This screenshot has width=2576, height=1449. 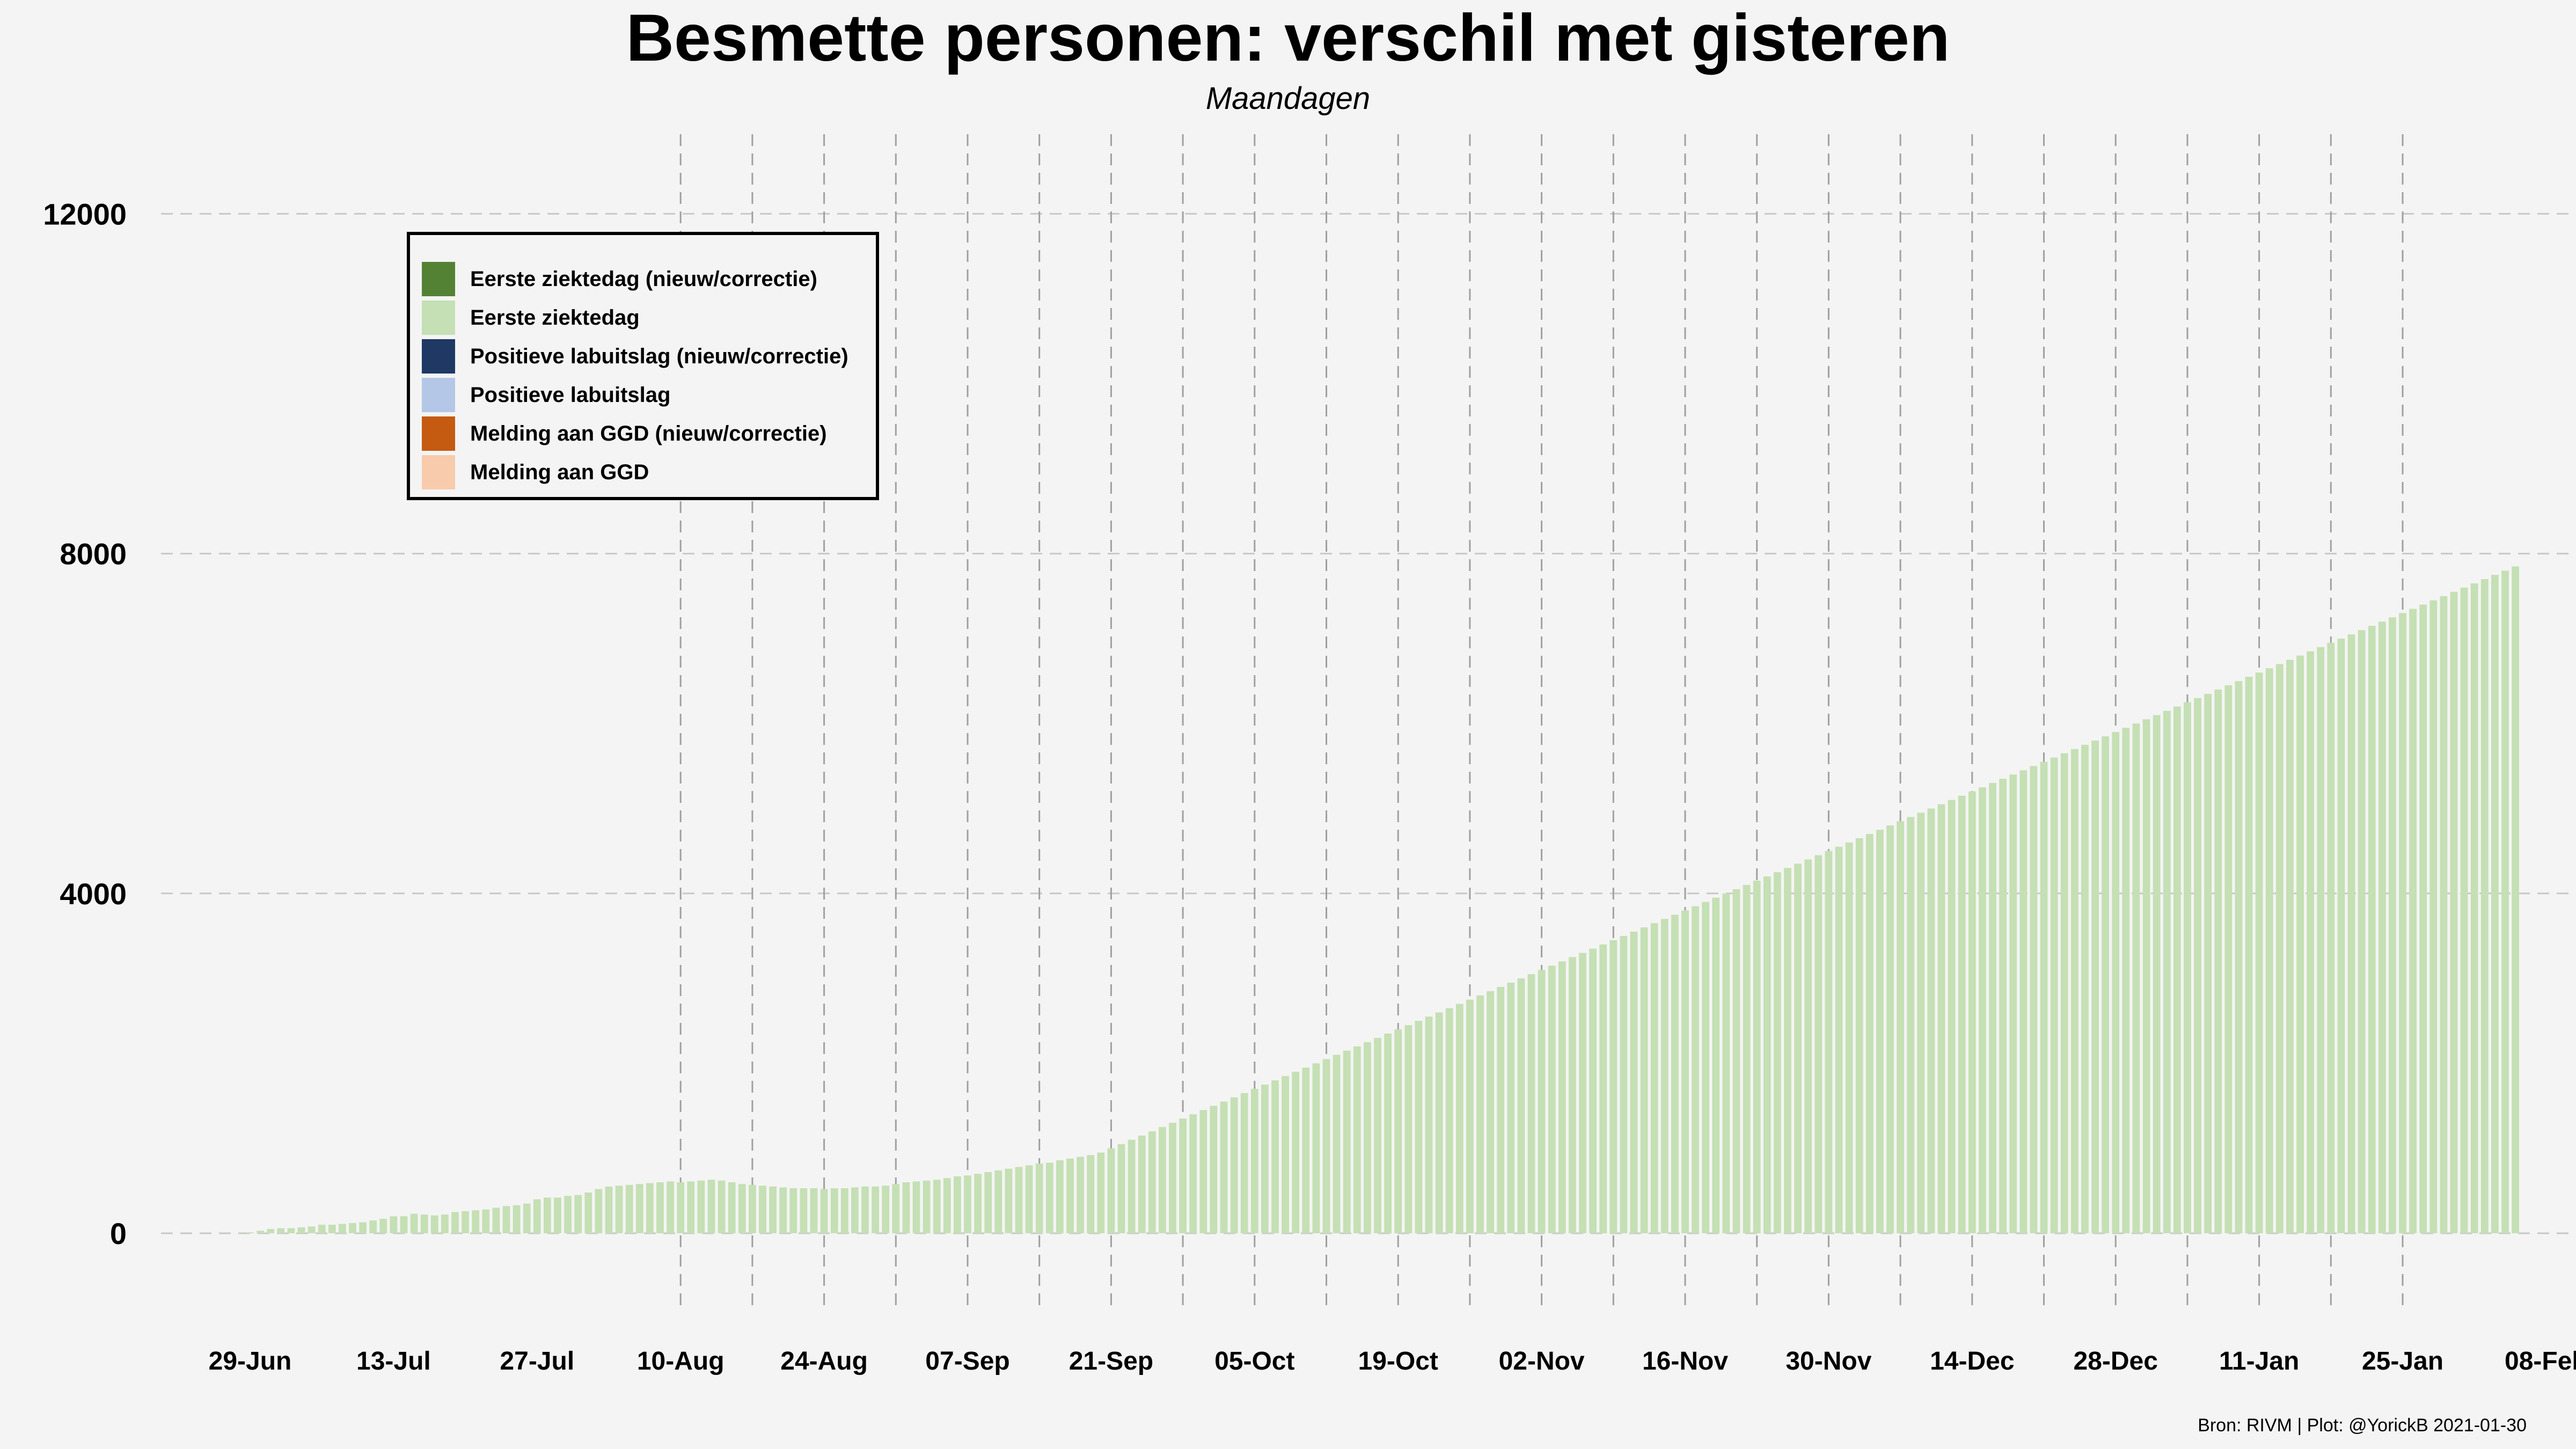 What do you see at coordinates (967, 1361) in the screenshot?
I see `x-tick-label: 07-Sep` at bounding box center [967, 1361].